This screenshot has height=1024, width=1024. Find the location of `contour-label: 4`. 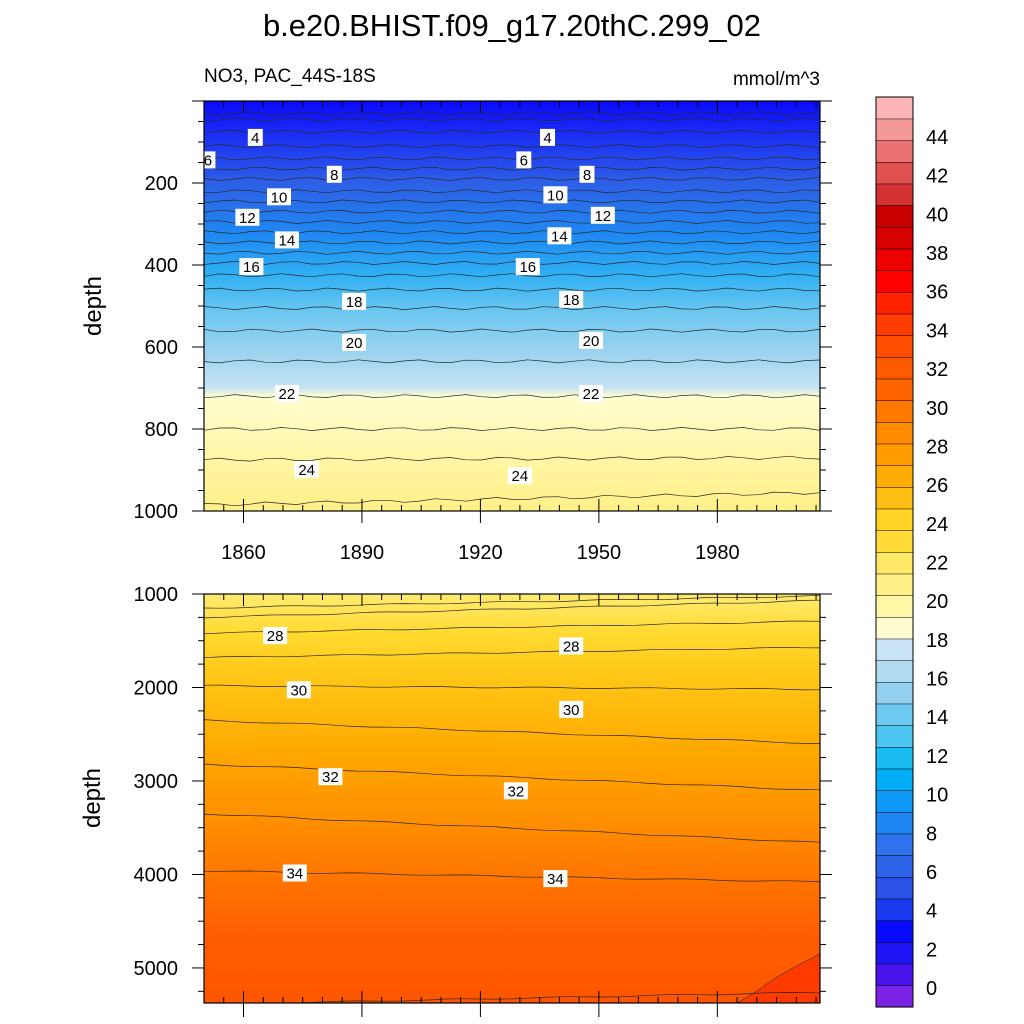

contour-label: 4 is located at coordinates (255, 138).